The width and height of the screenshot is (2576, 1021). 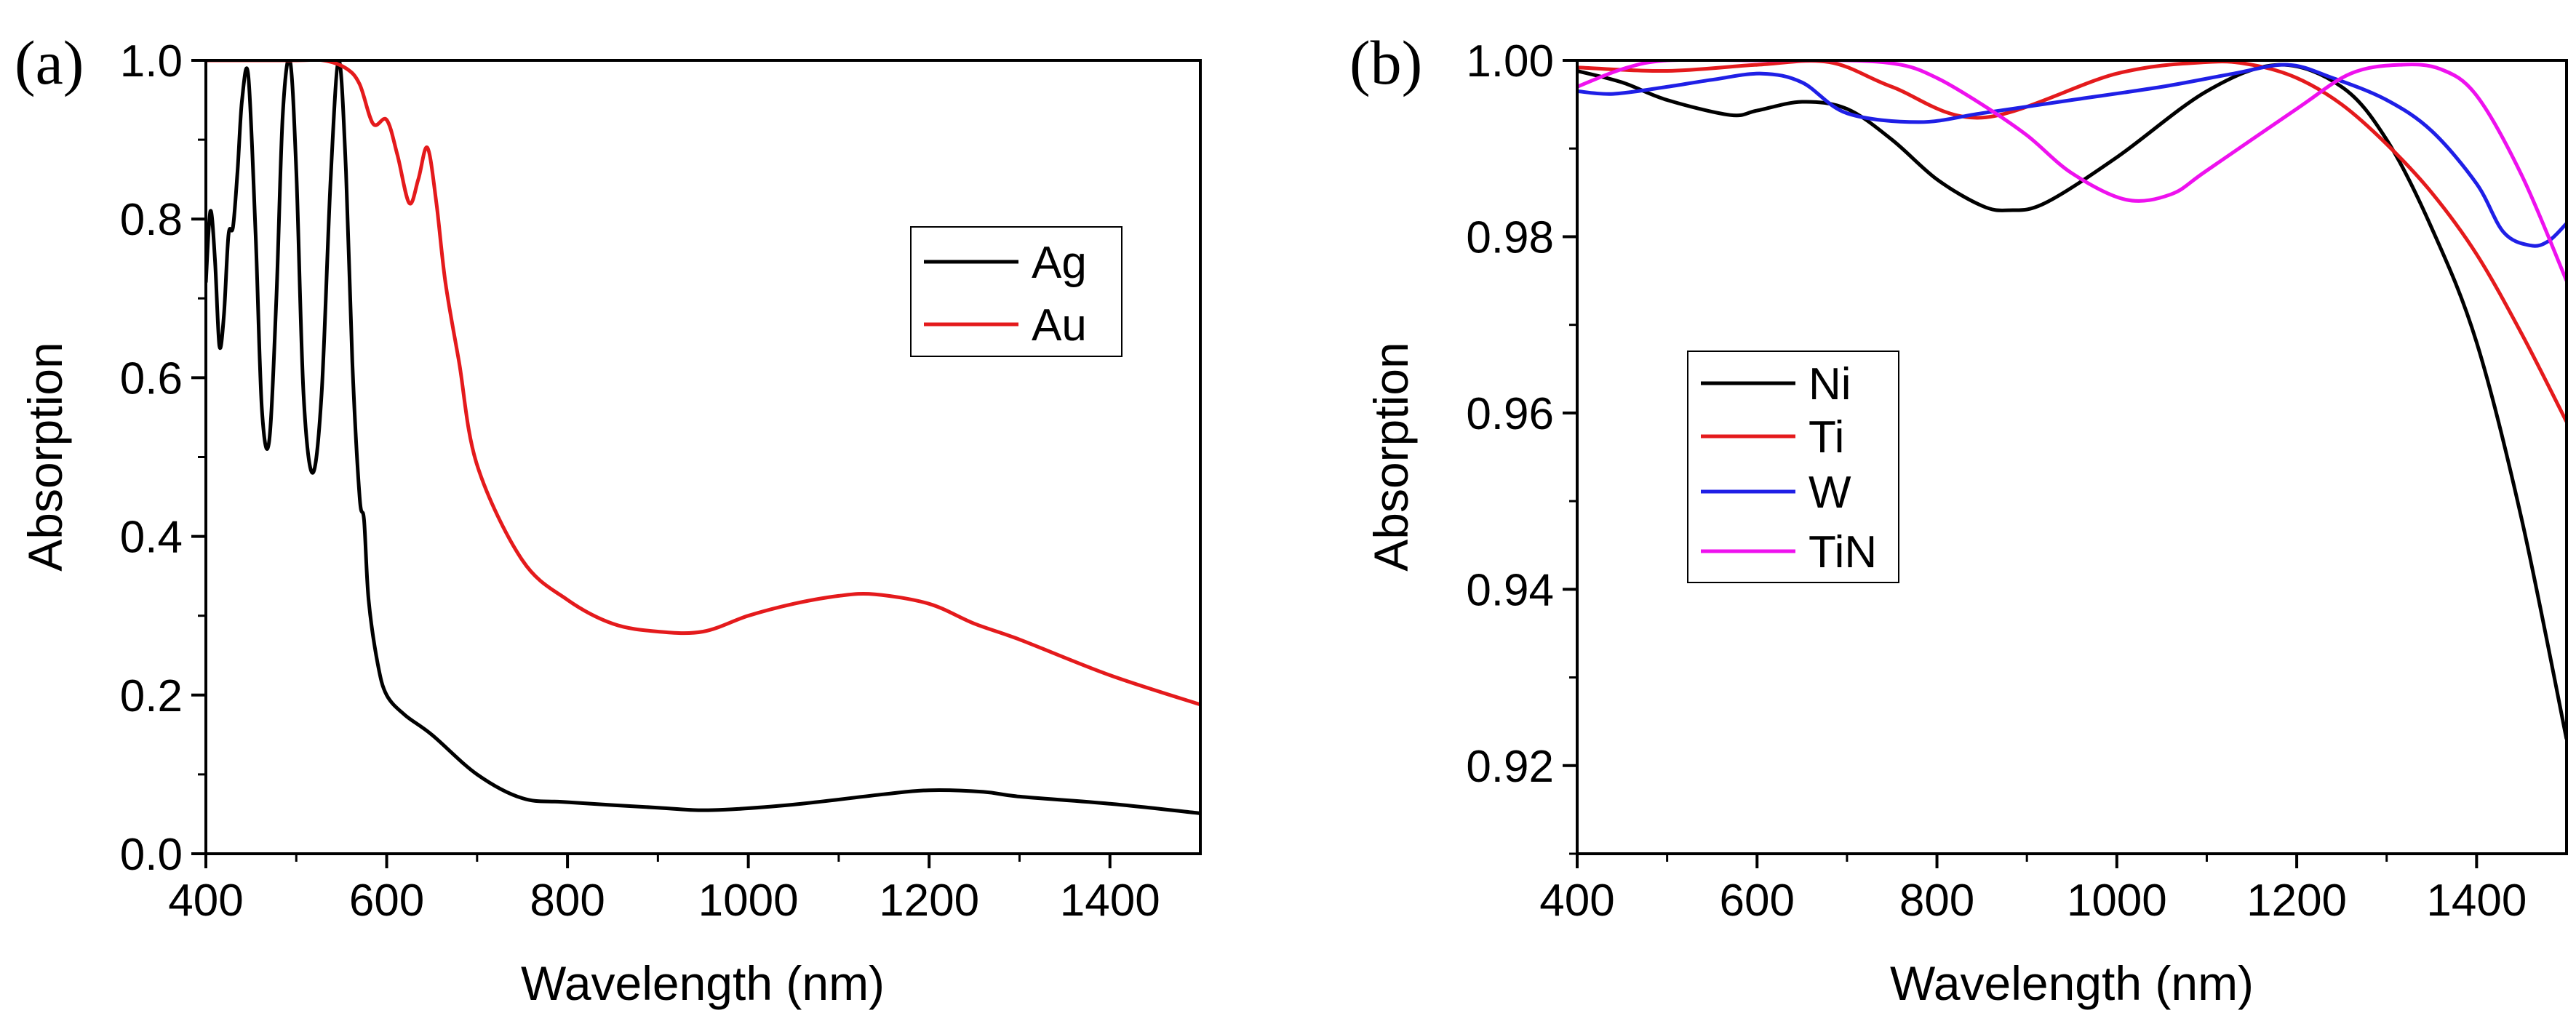 What do you see at coordinates (205, 901) in the screenshot?
I see `panel-a-x-tick-label: 400` at bounding box center [205, 901].